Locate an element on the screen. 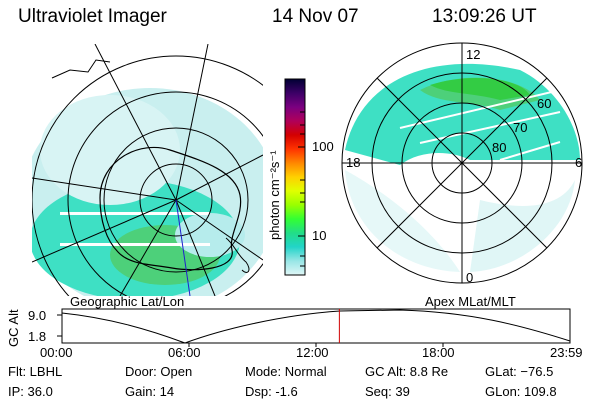  altitude-ytick-1.8: 1.8 is located at coordinates (37, 336).